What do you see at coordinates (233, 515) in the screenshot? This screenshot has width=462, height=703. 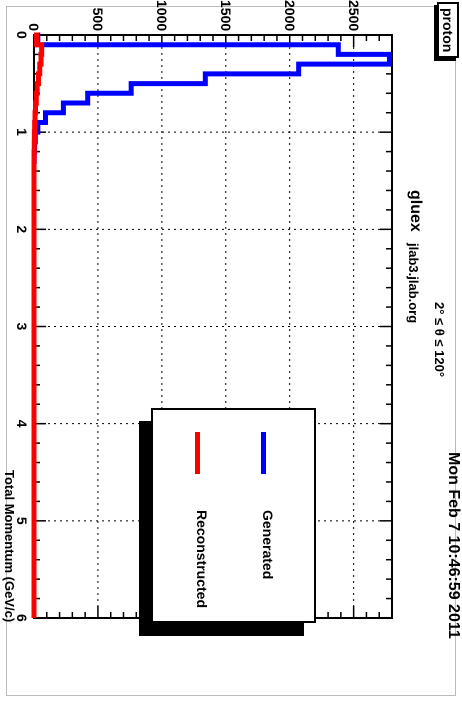 I see `legend: Generated Reconstructed` at bounding box center [233, 515].